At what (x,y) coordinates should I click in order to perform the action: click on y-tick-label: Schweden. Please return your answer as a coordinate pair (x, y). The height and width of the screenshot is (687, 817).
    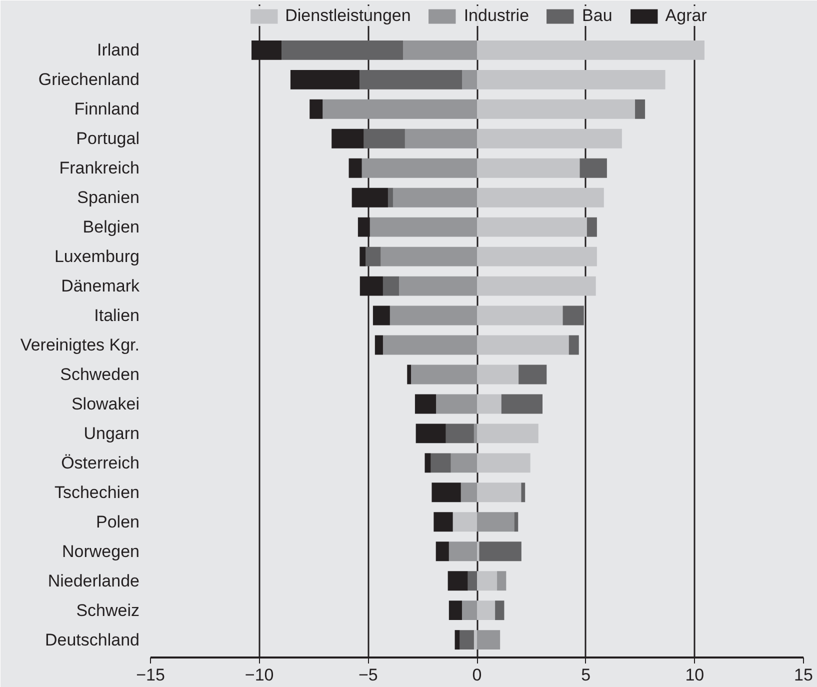
    Looking at the image, I should click on (100, 374).